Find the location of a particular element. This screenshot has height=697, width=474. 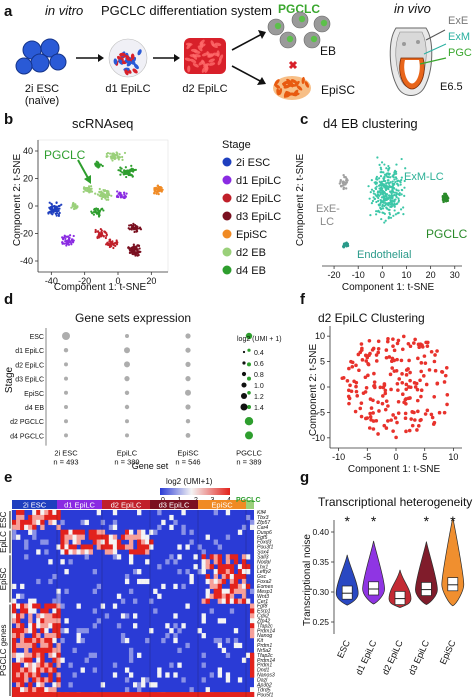

x-tick-label: 20 is located at coordinates (431, 275).